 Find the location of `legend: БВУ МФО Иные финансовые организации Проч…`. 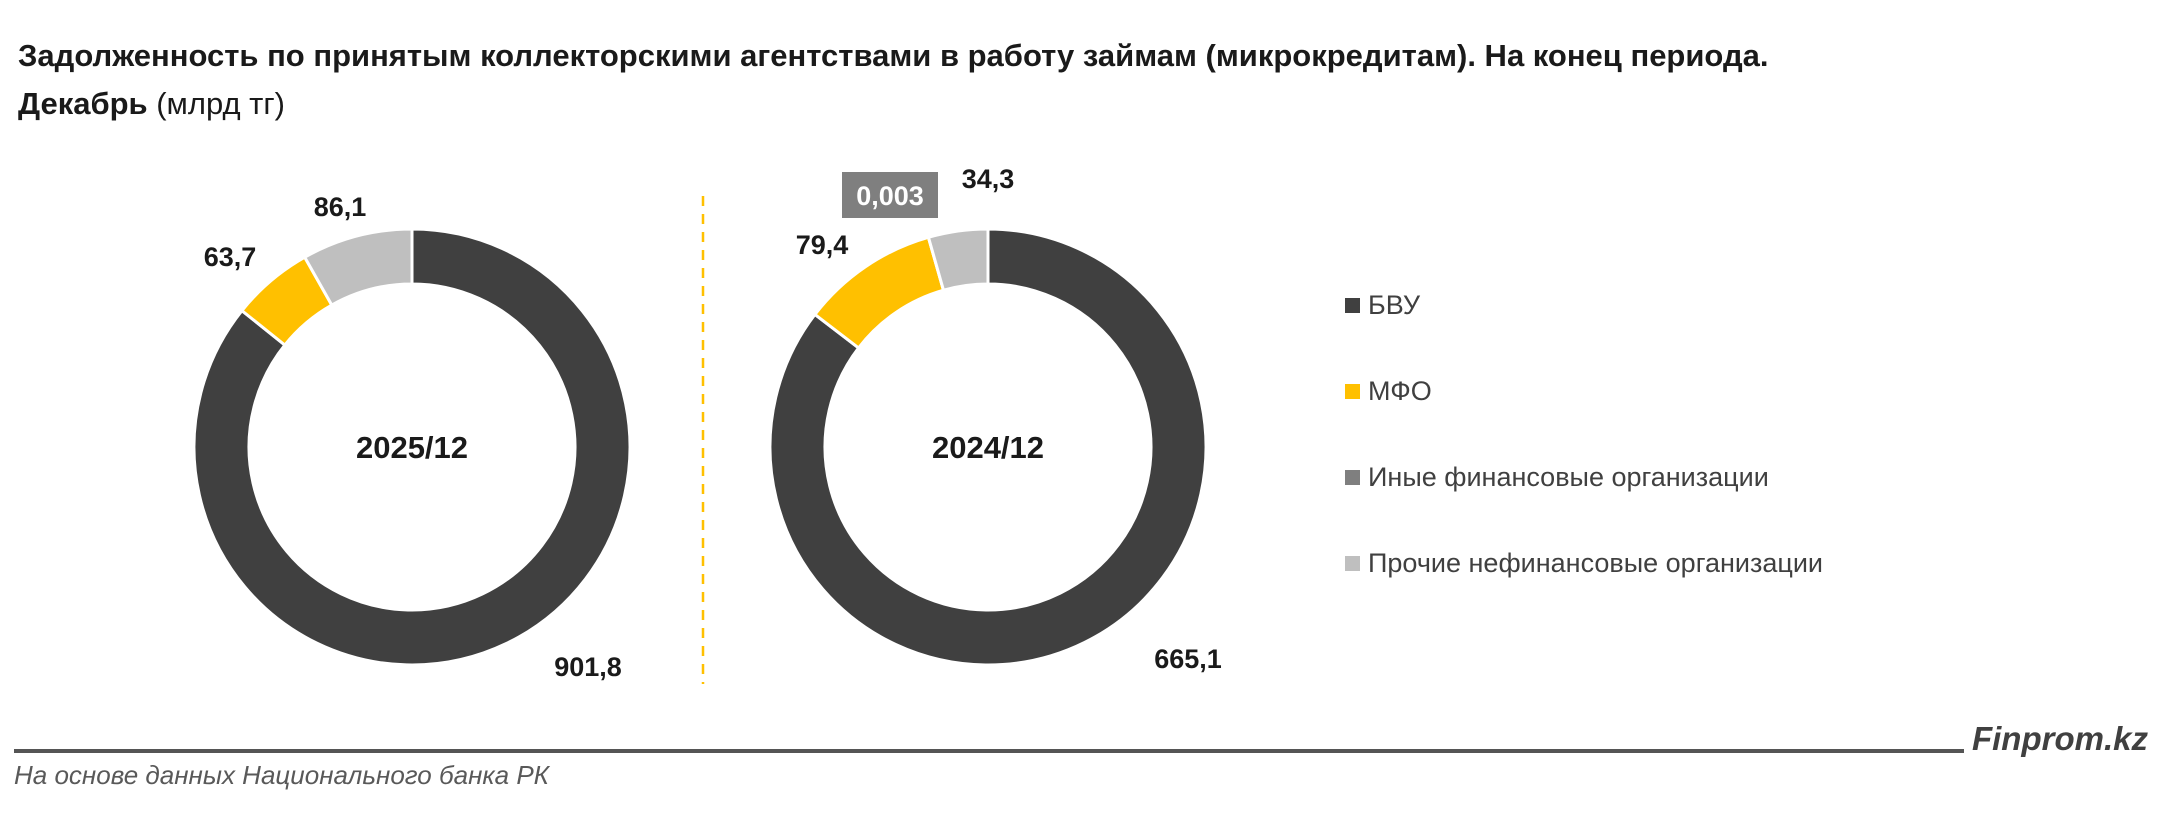

legend: БВУ МФО Иные финансовые организации Проч… is located at coordinates (1584, 457).